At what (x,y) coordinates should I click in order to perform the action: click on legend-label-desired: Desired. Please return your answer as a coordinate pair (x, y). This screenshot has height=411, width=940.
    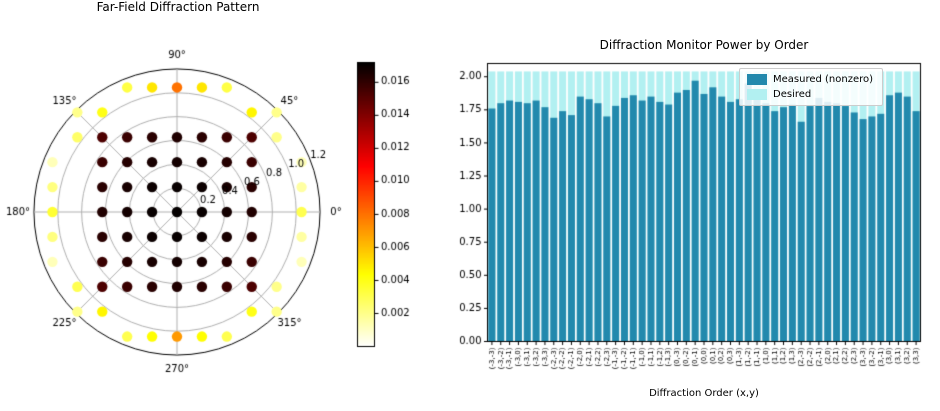
    Looking at the image, I should click on (792, 94).